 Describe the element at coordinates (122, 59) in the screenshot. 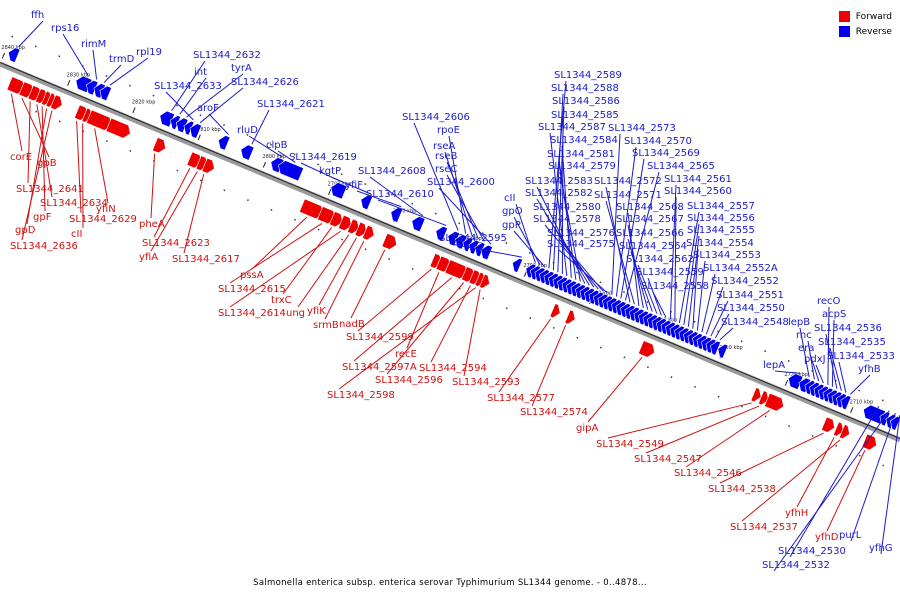

I see `gene-label: trmD` at that location.